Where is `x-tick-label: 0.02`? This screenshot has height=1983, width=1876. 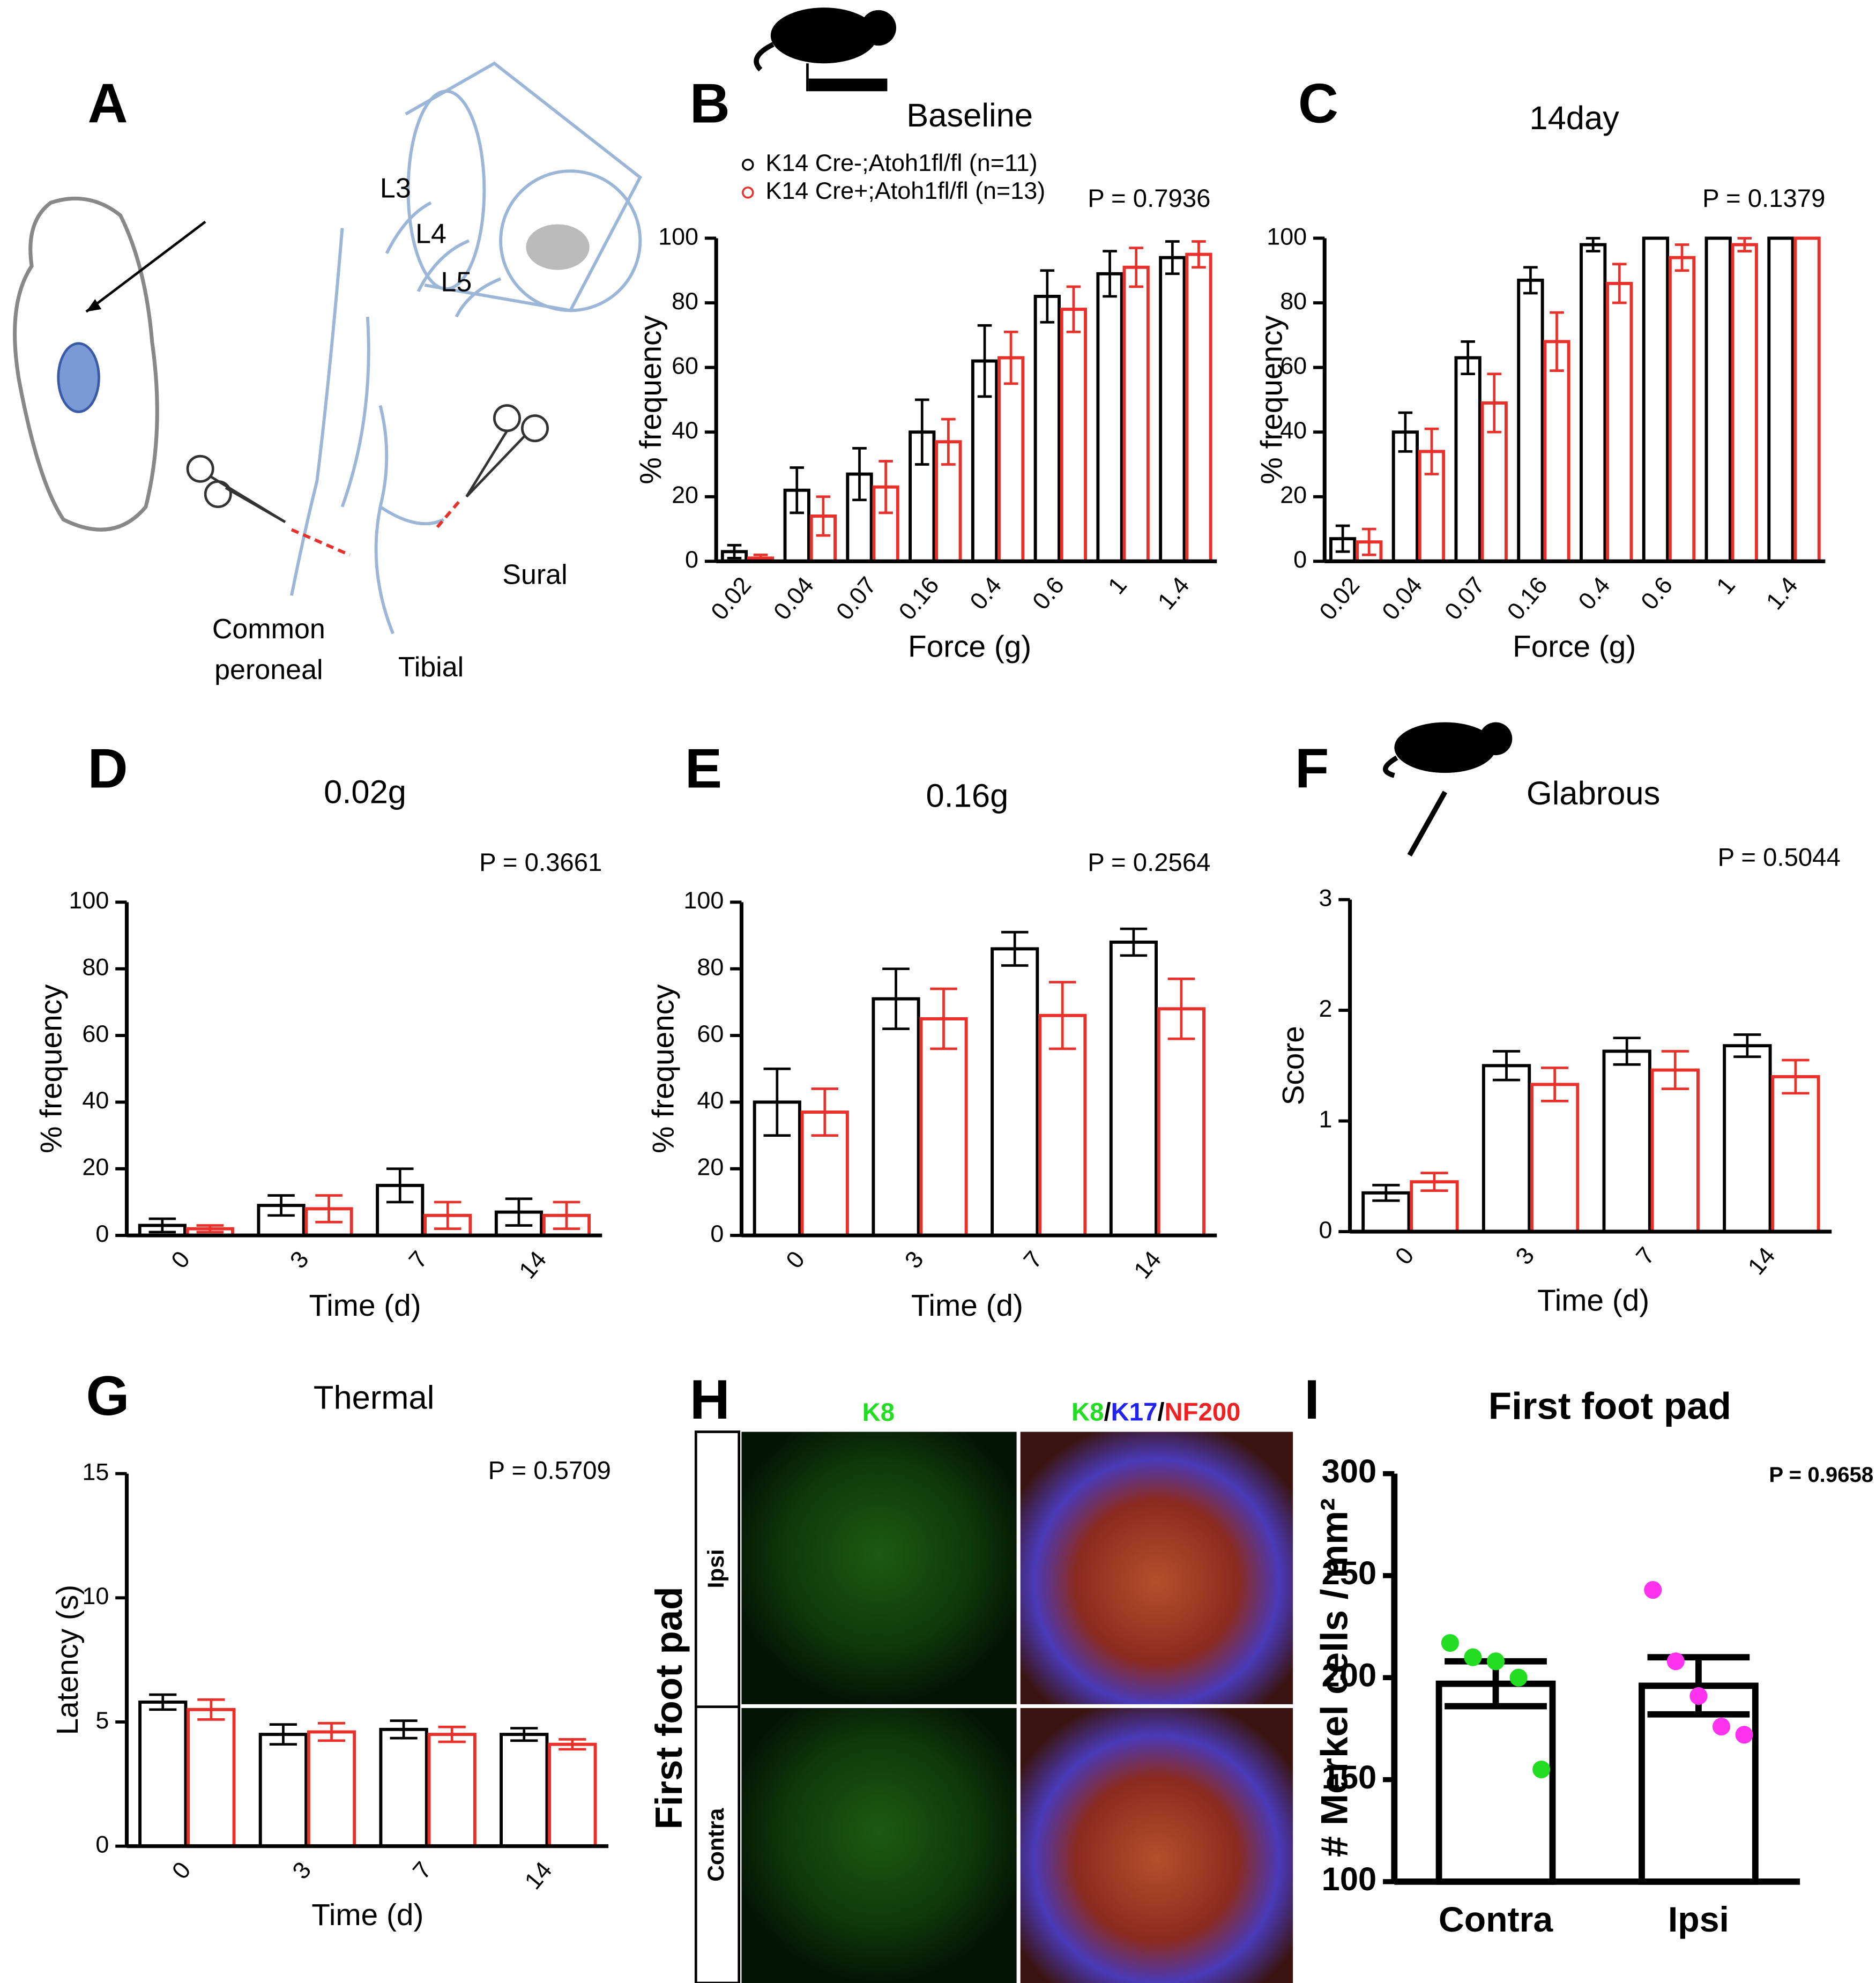 x-tick-label: 0.02 is located at coordinates (730, 598).